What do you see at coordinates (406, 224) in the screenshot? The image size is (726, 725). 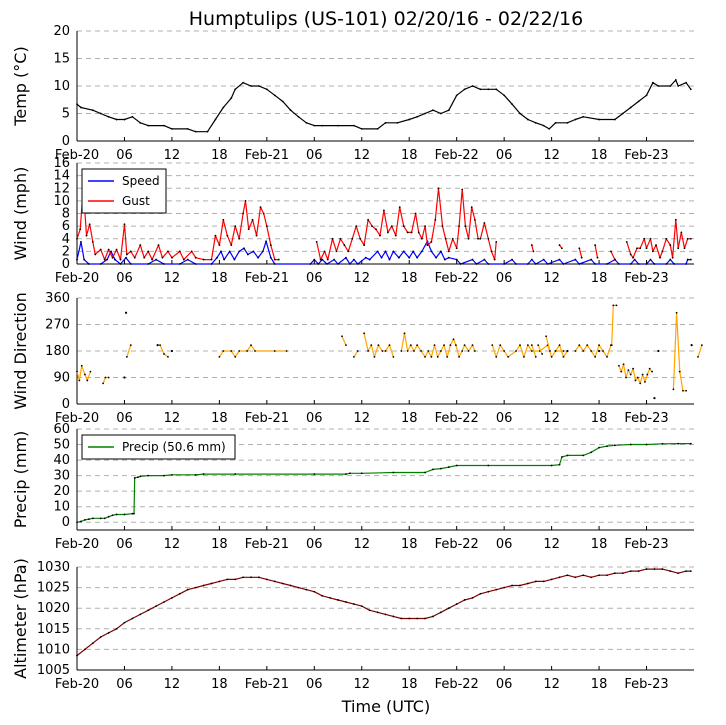 I see `wind-series-gust-line` at bounding box center [406, 224].